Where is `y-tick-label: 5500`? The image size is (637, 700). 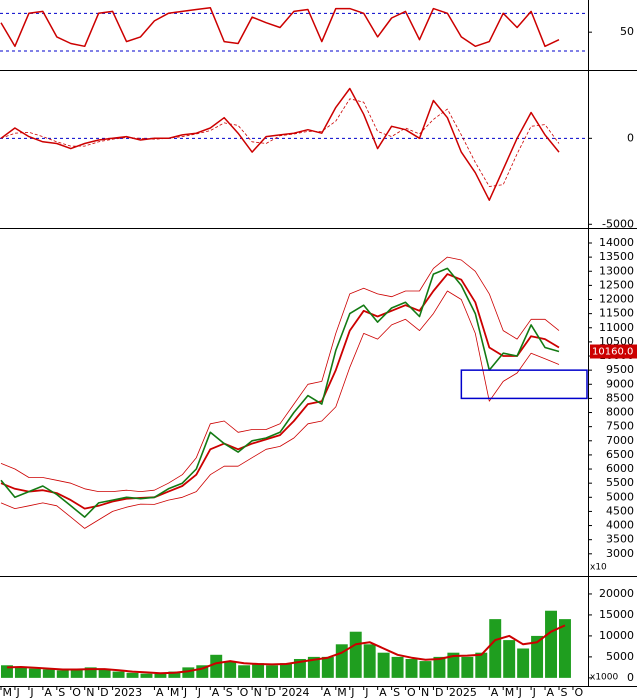
y-tick-label: 5500 is located at coordinates (620, 482).